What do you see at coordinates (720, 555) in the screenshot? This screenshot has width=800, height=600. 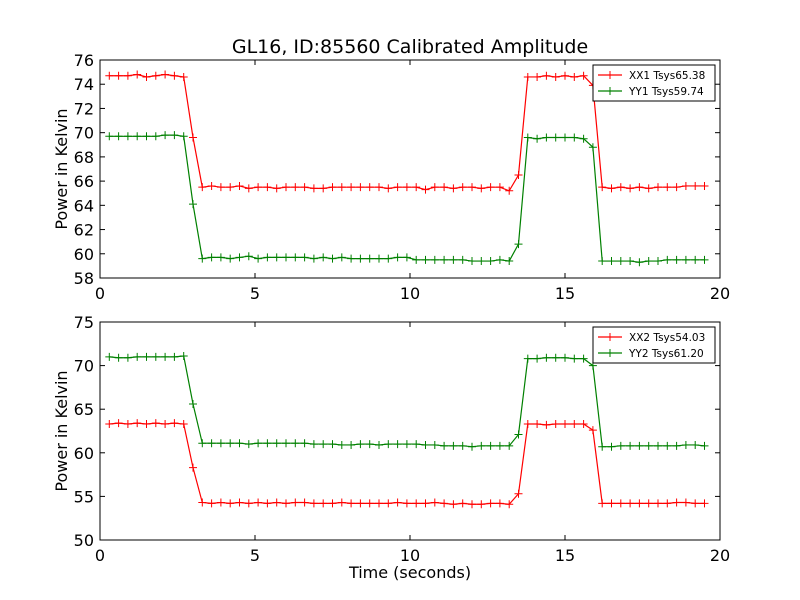 I see `bottom-x-tick-label: 20` at bounding box center [720, 555].